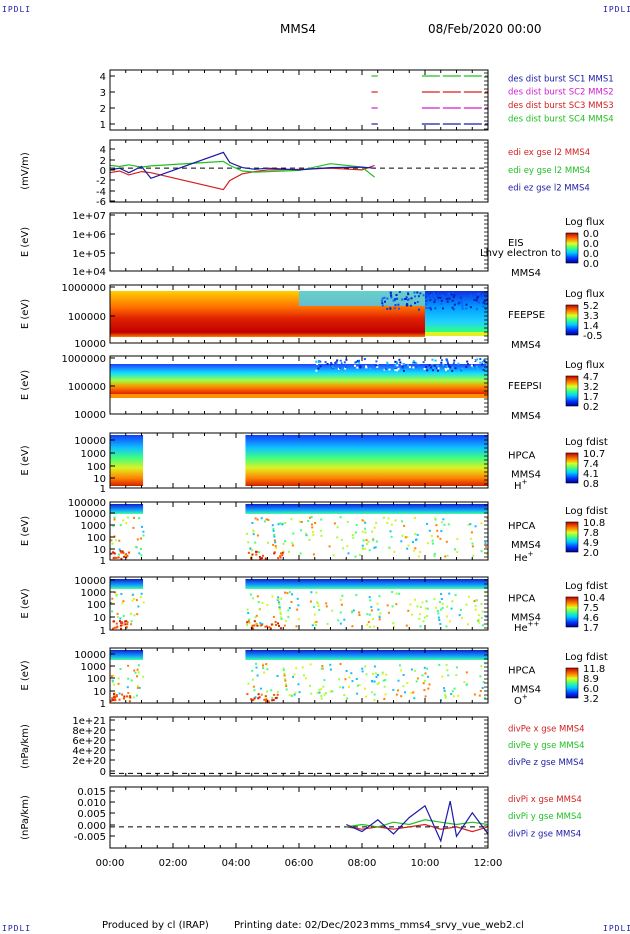 The height and width of the screenshot is (934, 630). I want to click on legend-entry: divPi z gse MMS4, so click(544, 835).